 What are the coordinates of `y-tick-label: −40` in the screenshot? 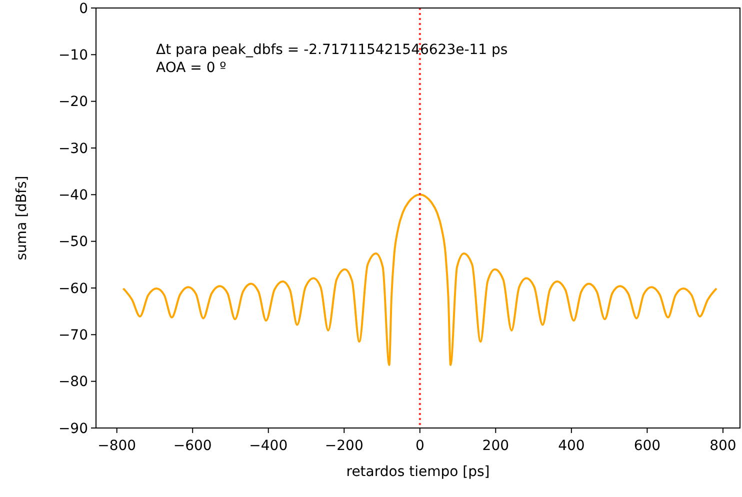 It's located at (73, 196).